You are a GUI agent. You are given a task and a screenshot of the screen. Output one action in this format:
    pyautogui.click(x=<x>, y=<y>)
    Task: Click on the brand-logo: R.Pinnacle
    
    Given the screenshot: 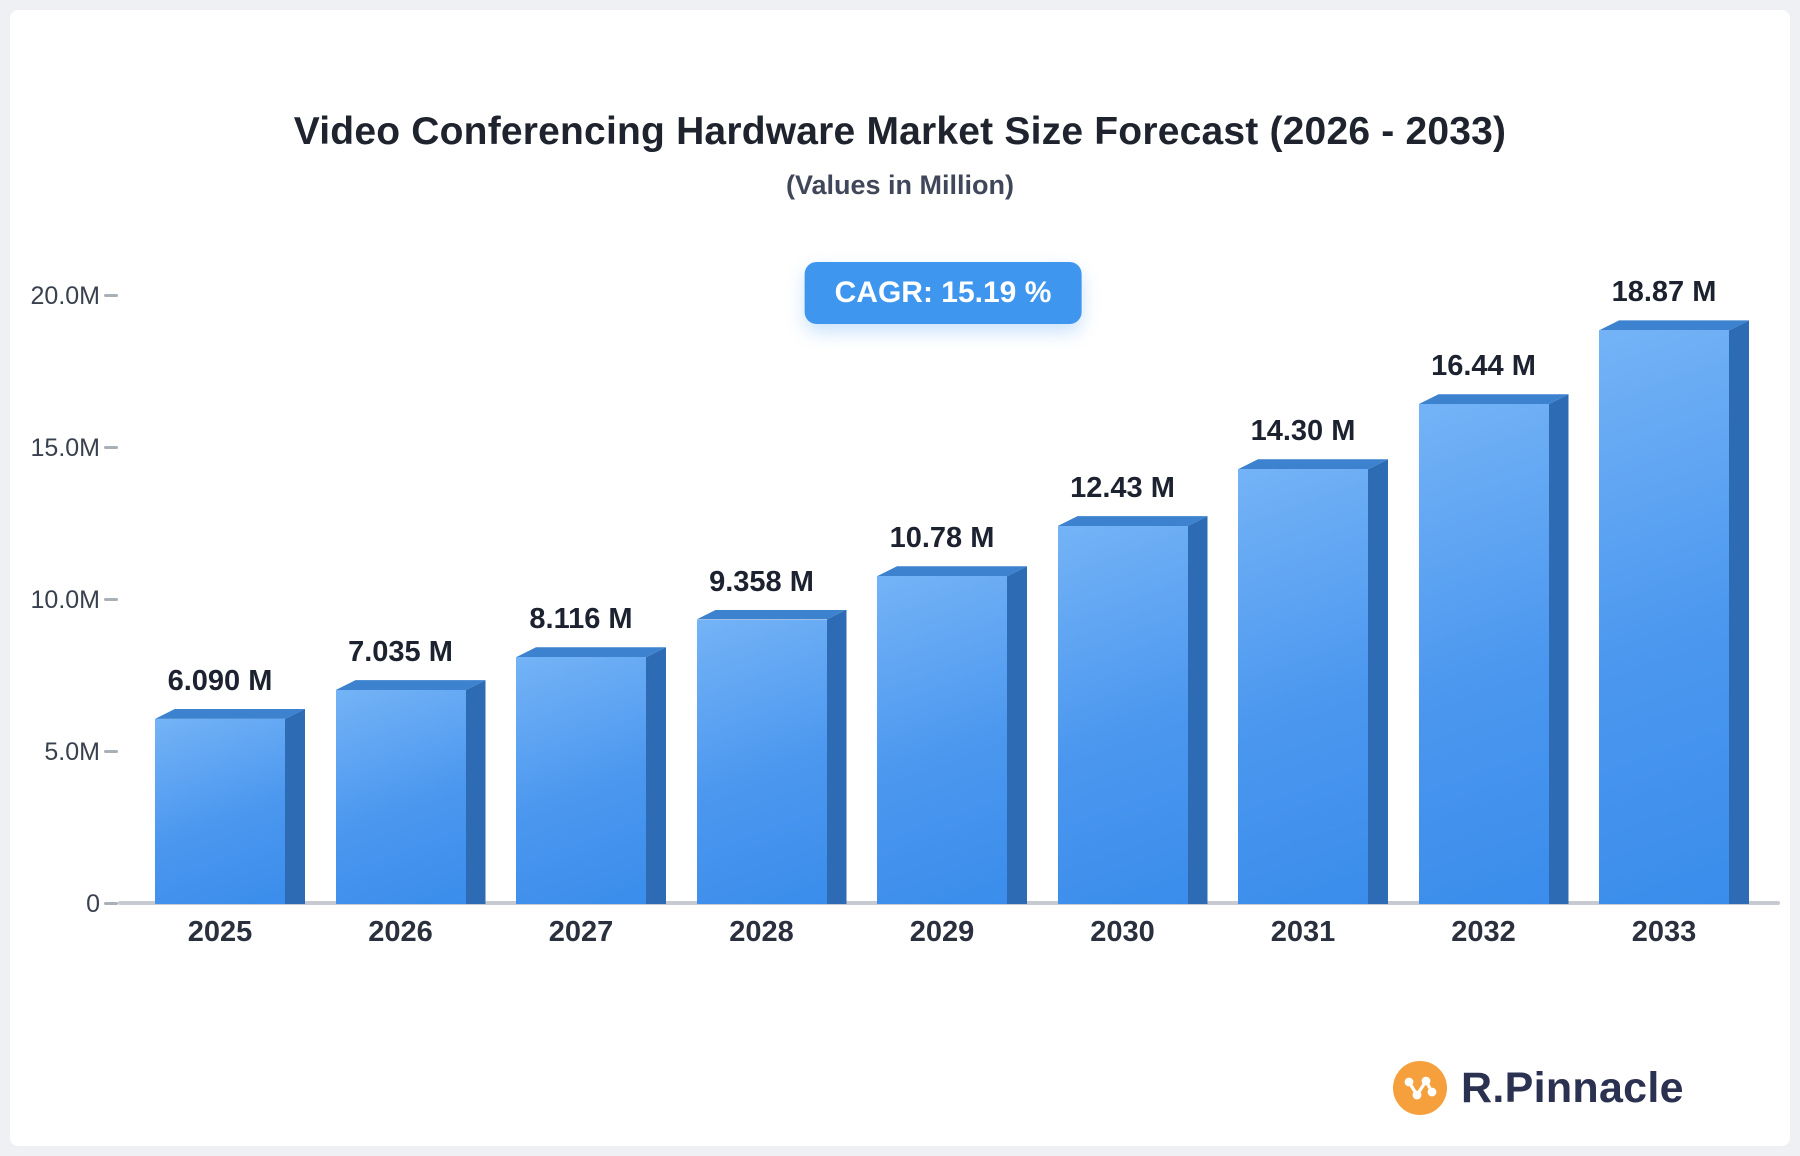 What is the action you would take?
    pyautogui.click(x=1538, y=1088)
    